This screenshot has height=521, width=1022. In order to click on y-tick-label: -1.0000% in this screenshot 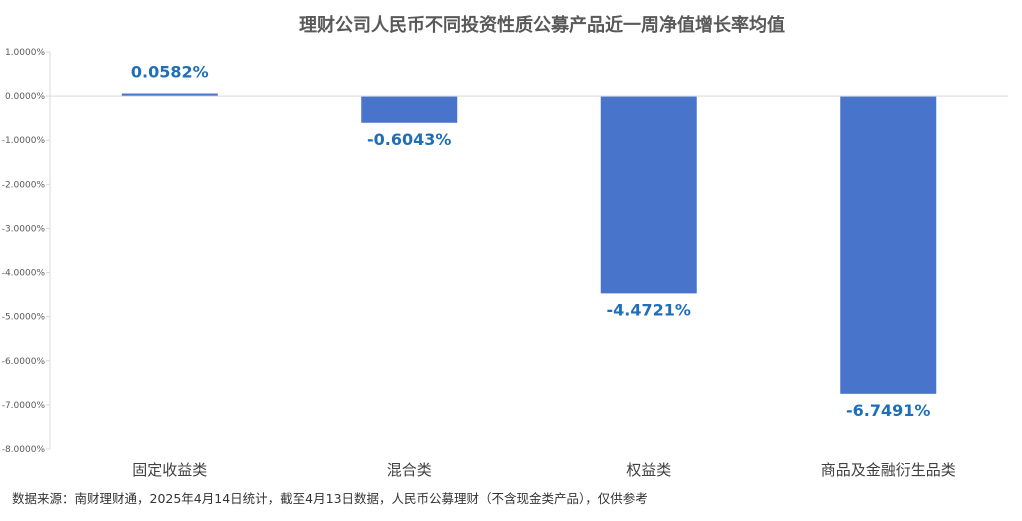, I will do `click(24, 141)`.